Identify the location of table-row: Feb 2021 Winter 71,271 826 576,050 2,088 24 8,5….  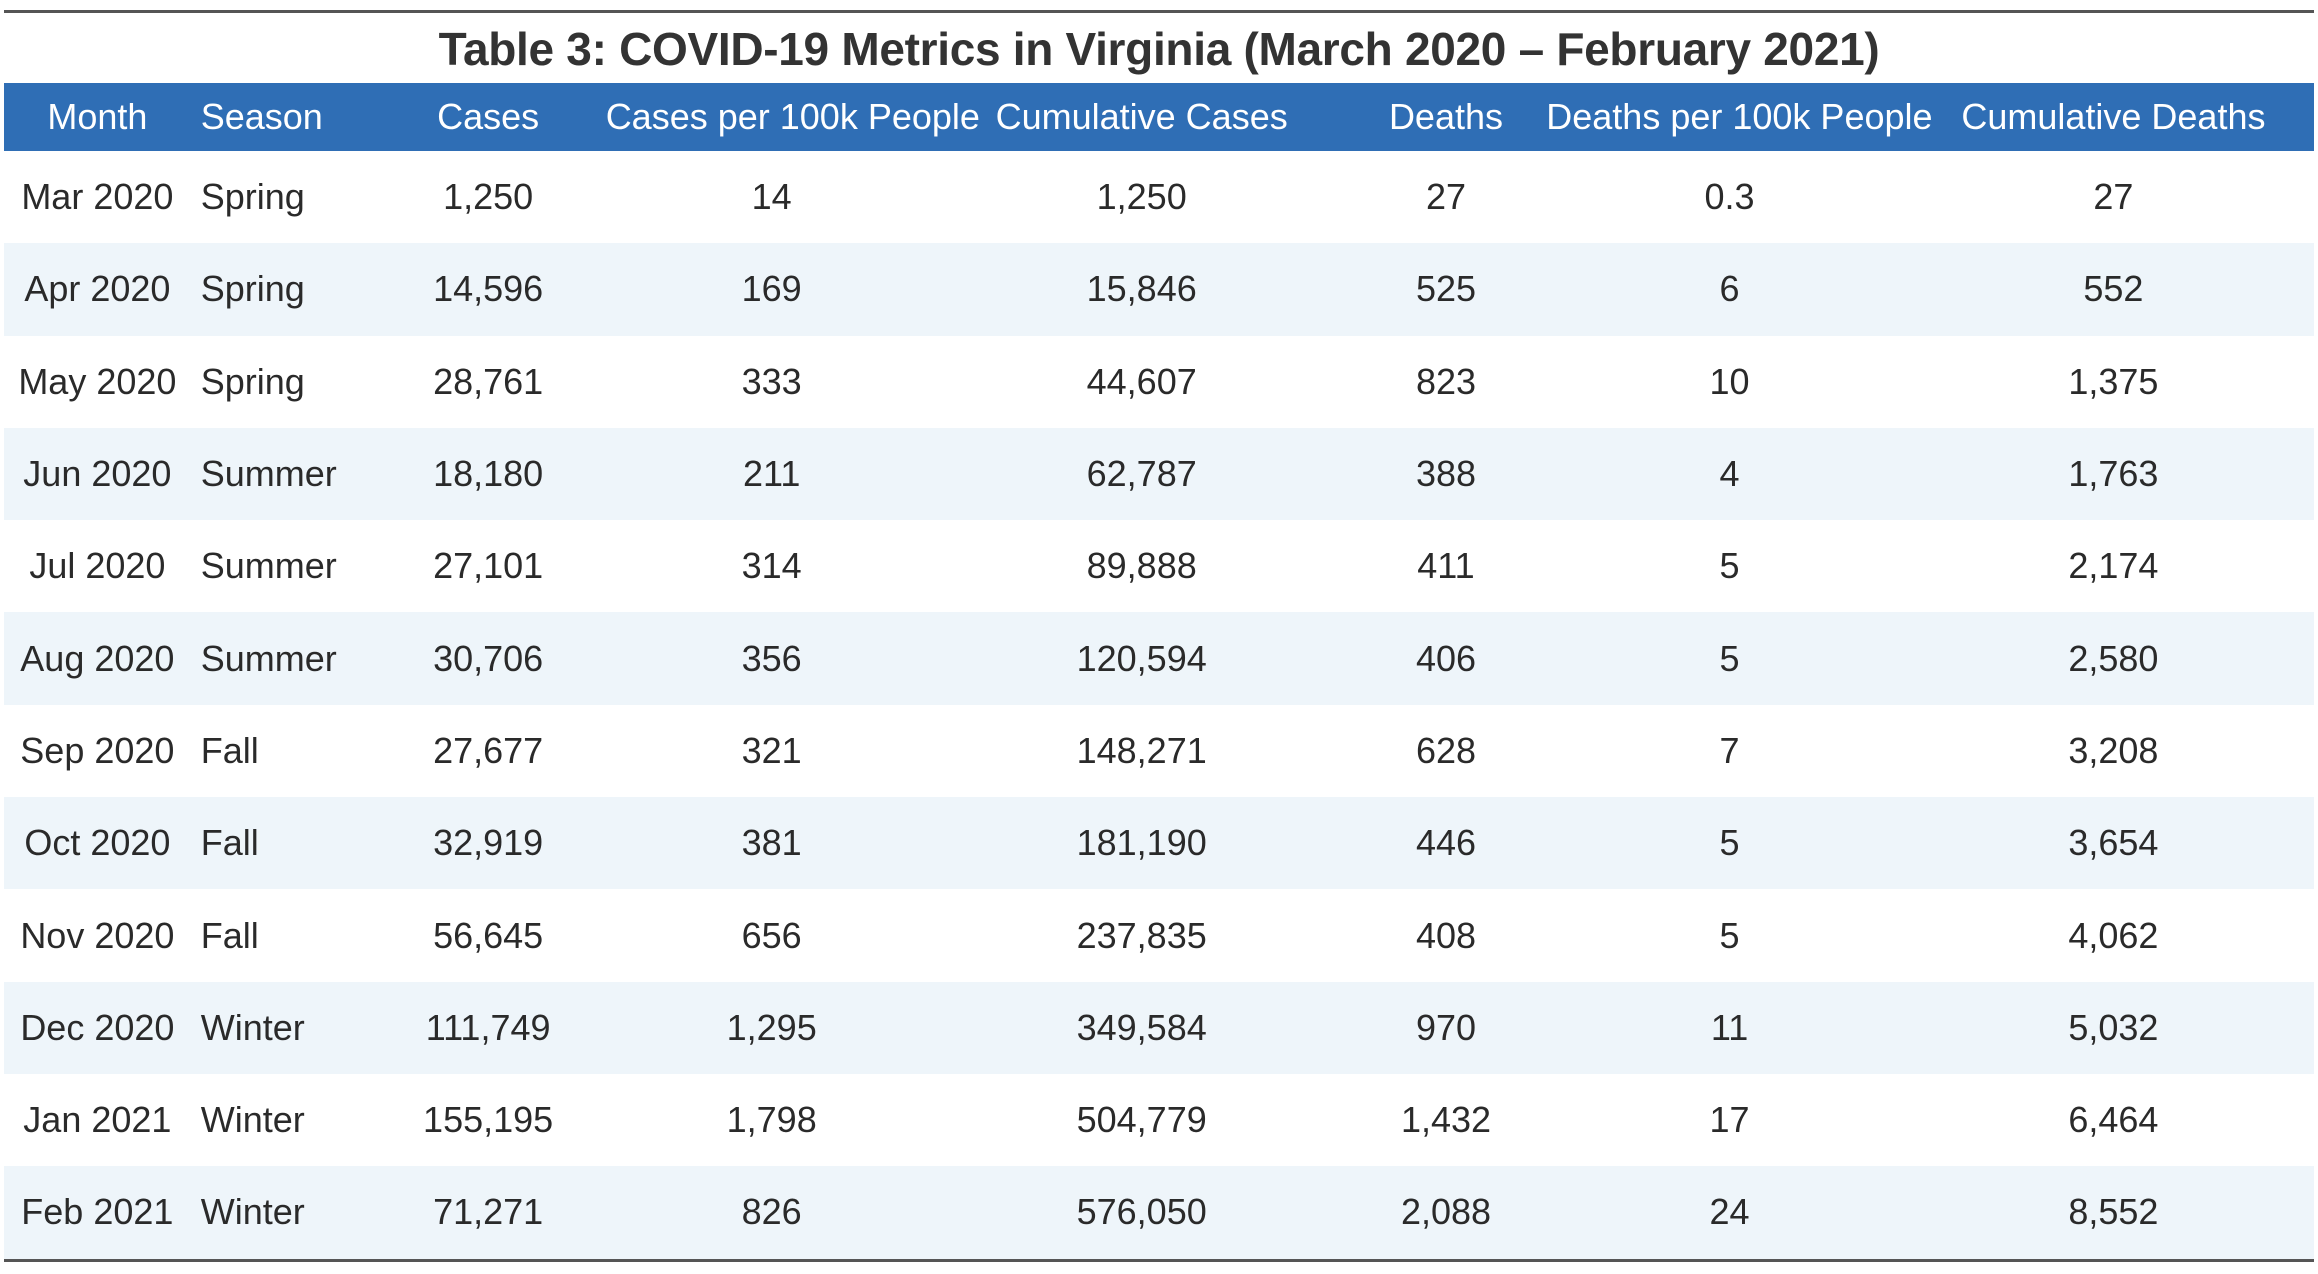
(1159, 1212).